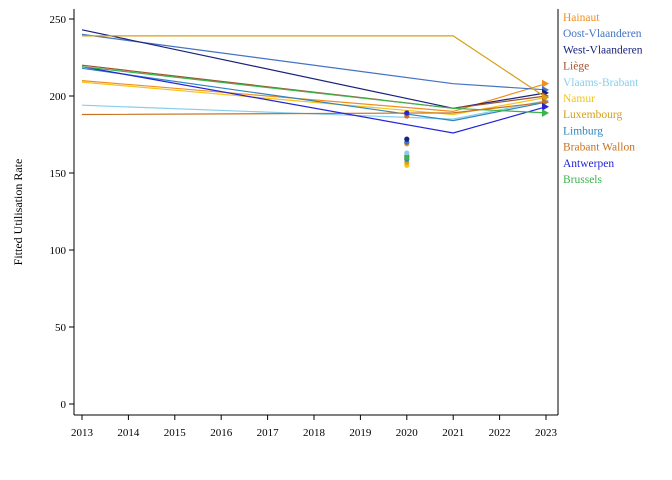  Describe the element at coordinates (545, 98) in the screenshot. I see `end-arrows` at that location.